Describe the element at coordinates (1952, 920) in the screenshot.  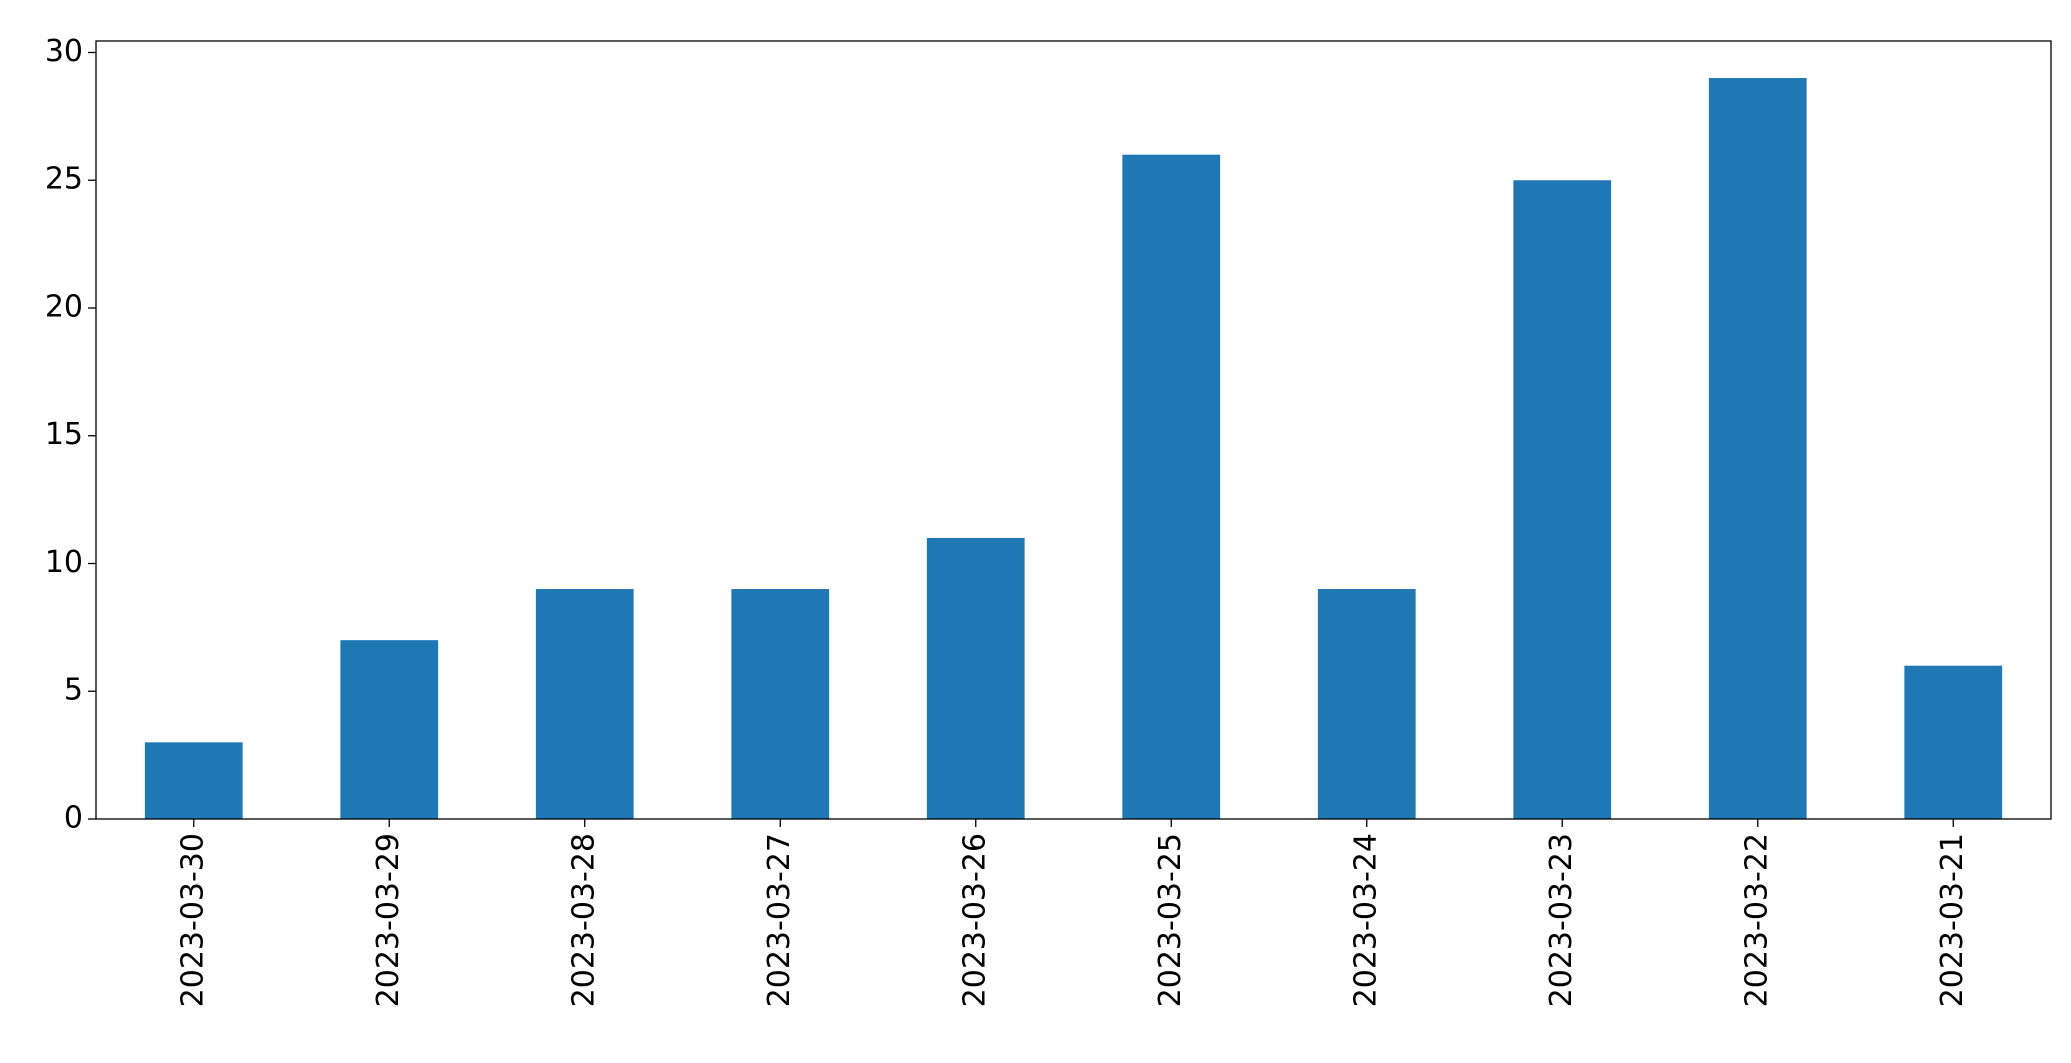
I see `x-tick-label: 2023-03-21` at that location.